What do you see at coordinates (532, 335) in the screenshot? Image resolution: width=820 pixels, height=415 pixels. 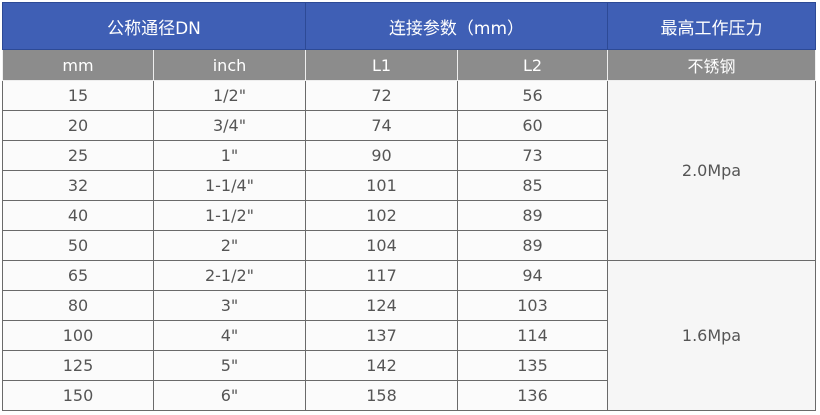 I see `cell-l2: 114` at bounding box center [532, 335].